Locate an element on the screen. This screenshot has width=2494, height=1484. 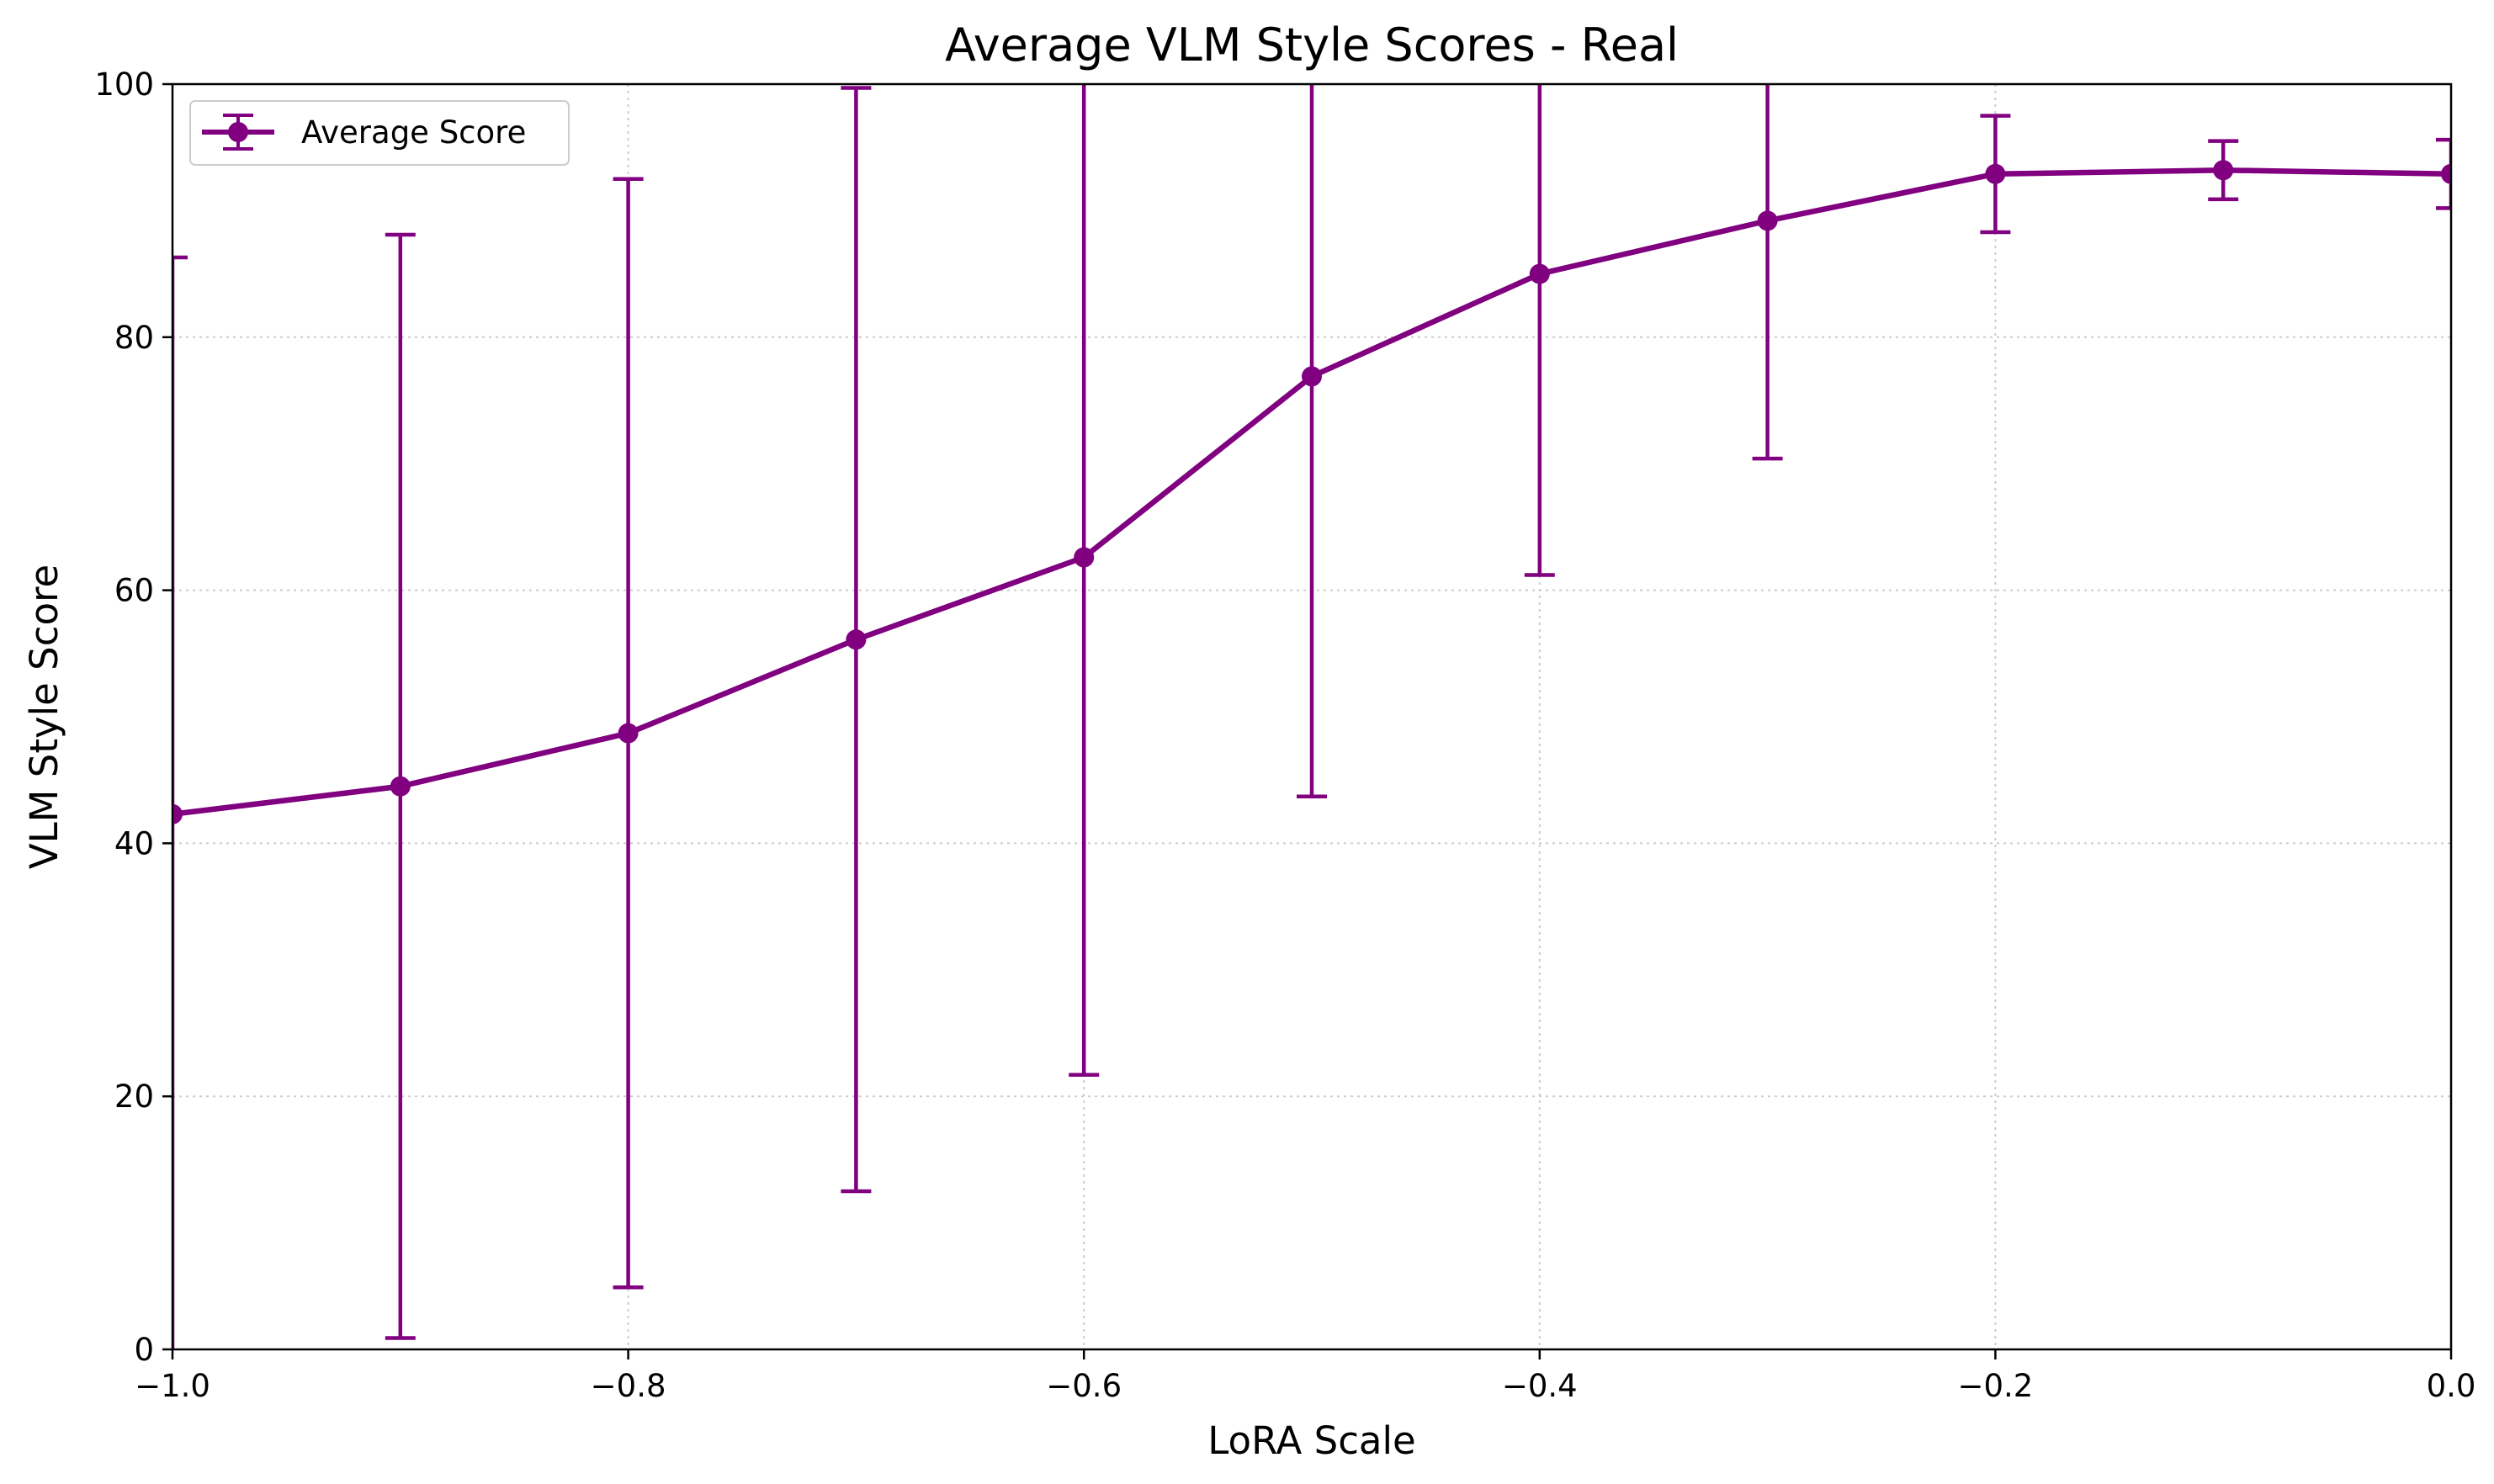
y-tick-label: 60 is located at coordinates (134, 591).